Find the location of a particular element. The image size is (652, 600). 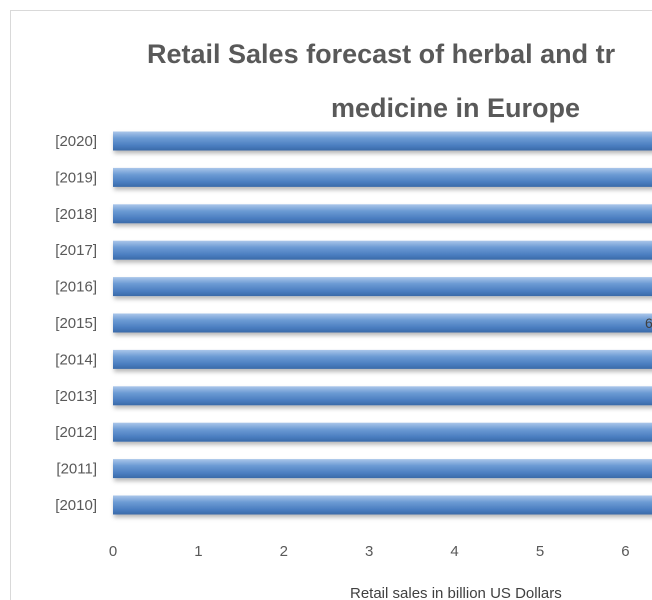

x-axis-ticks: 0 1 2 3 4 5 6 is located at coordinates (369, 551).